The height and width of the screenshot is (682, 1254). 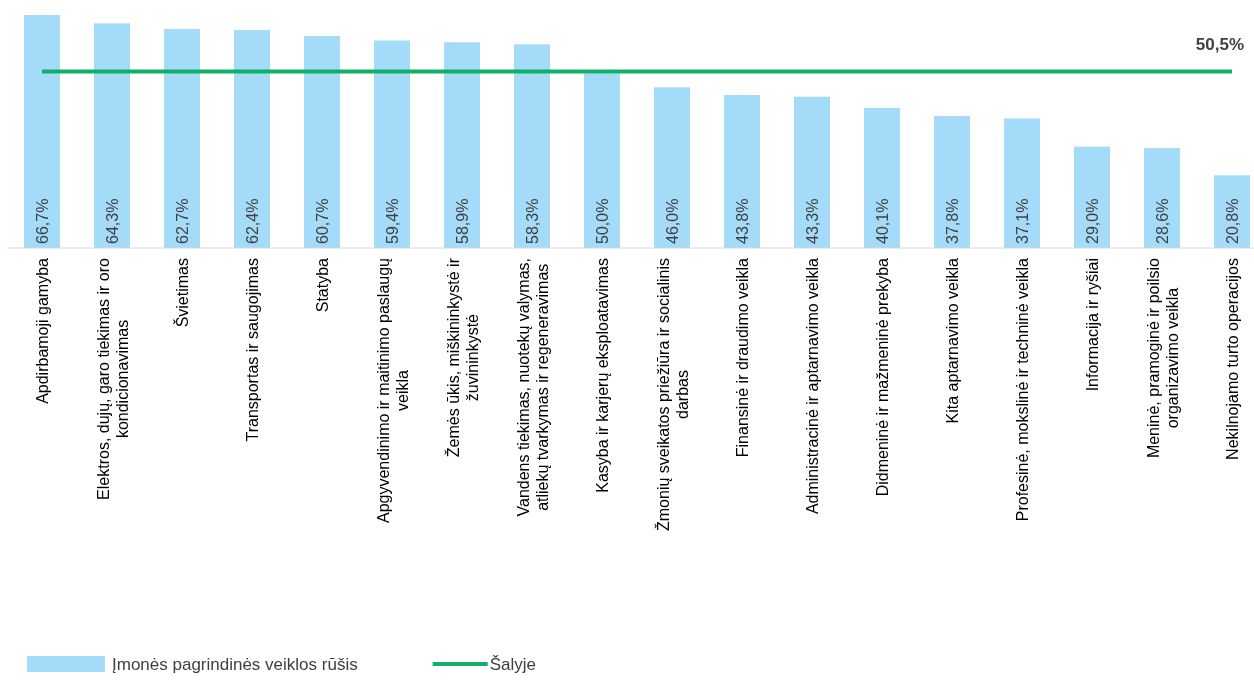 I want to click on x-tick-label: Finansinė ir draudimo veikla, so click(x=742, y=357).